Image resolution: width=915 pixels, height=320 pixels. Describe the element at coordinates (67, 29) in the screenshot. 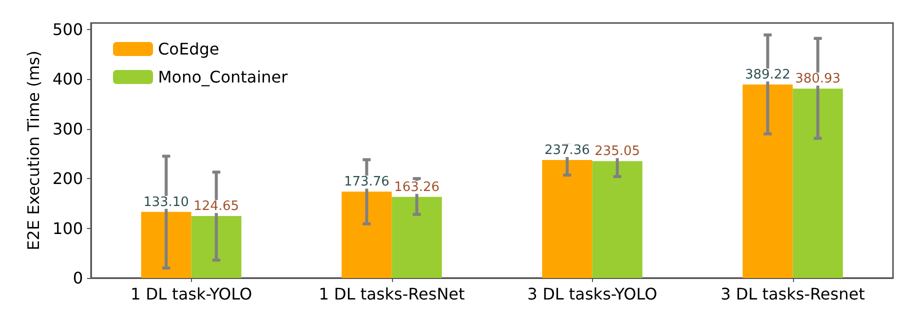

I see `y-tick-label: 500` at that location.